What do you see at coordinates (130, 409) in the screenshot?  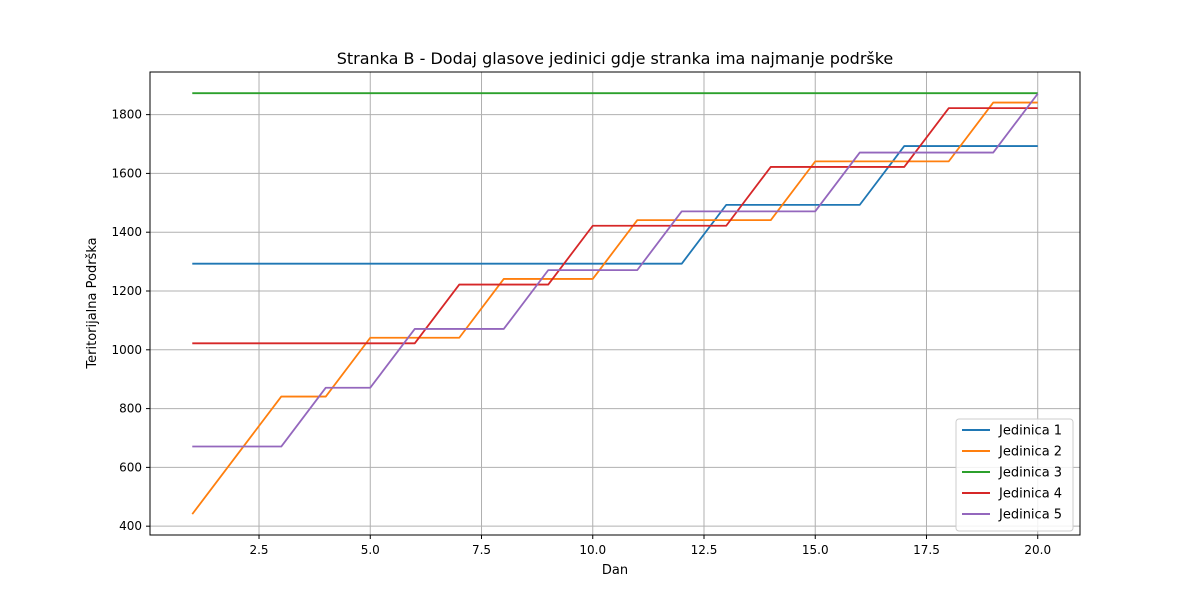 I see `y-tick-label: 800` at bounding box center [130, 409].